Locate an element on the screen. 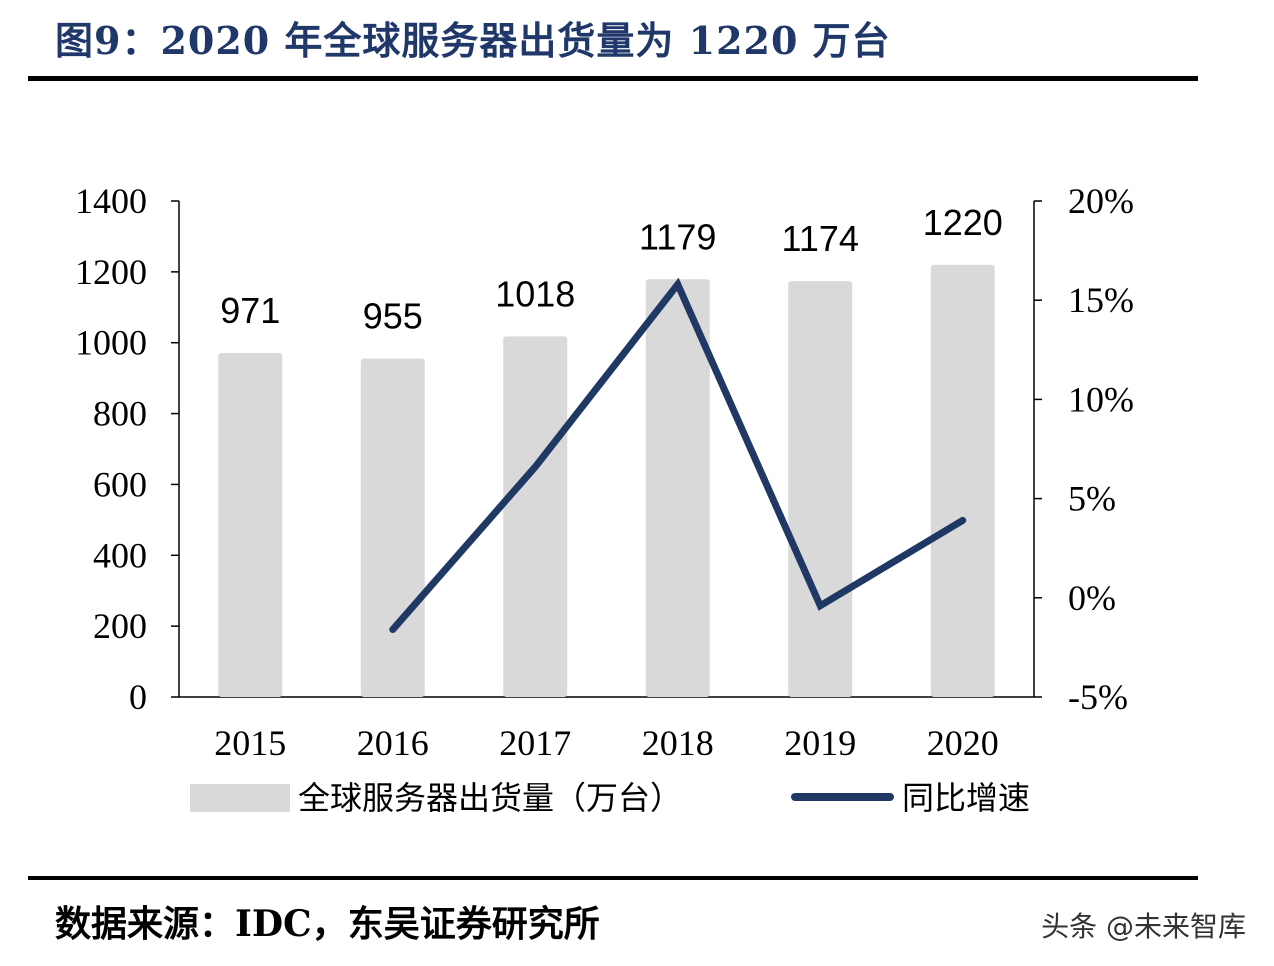  right-tick-label: 10% is located at coordinates (1101, 399).